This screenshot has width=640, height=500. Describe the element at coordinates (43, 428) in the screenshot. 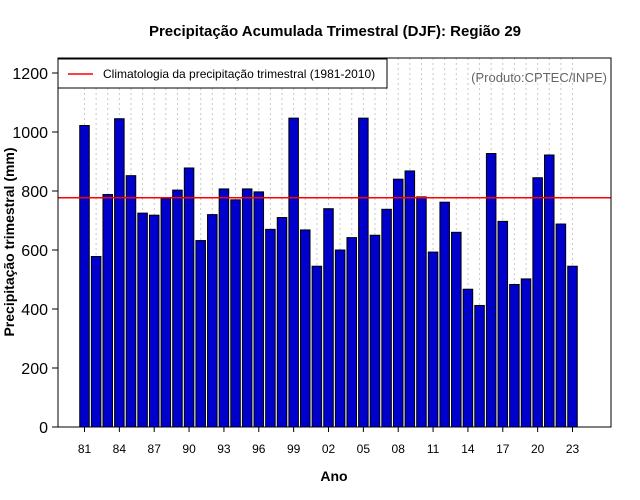

I see `y-tick-label: 0` at that location.